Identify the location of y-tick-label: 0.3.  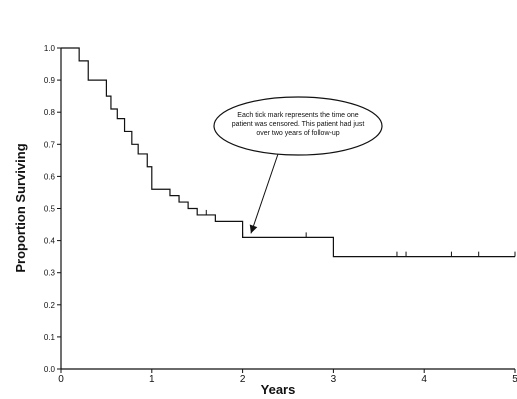
(50, 273).